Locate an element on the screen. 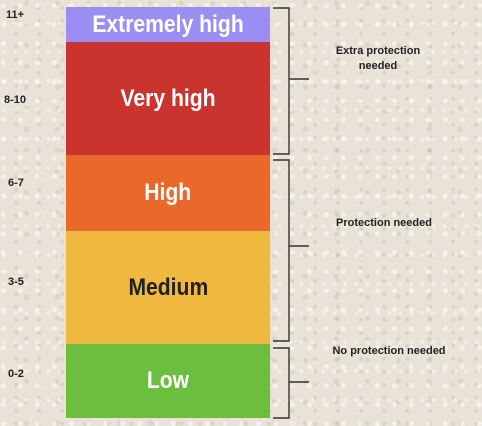  bracket-no-protection-shape is located at coordinates (291, 383).